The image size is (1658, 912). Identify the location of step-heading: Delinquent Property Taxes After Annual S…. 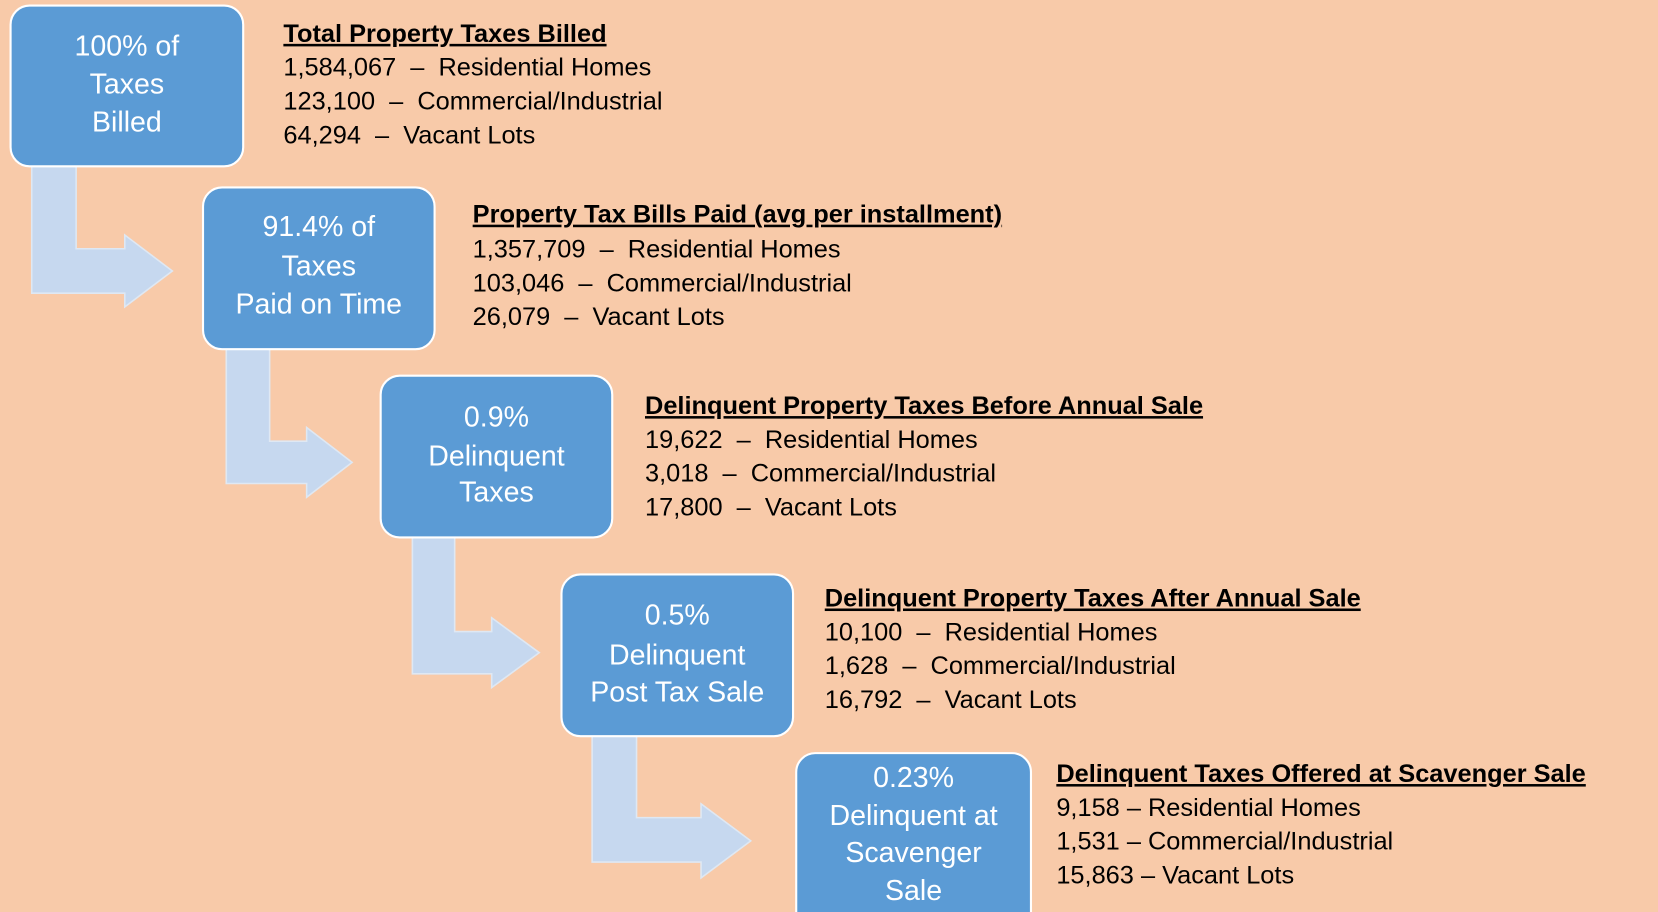
(1093, 599).